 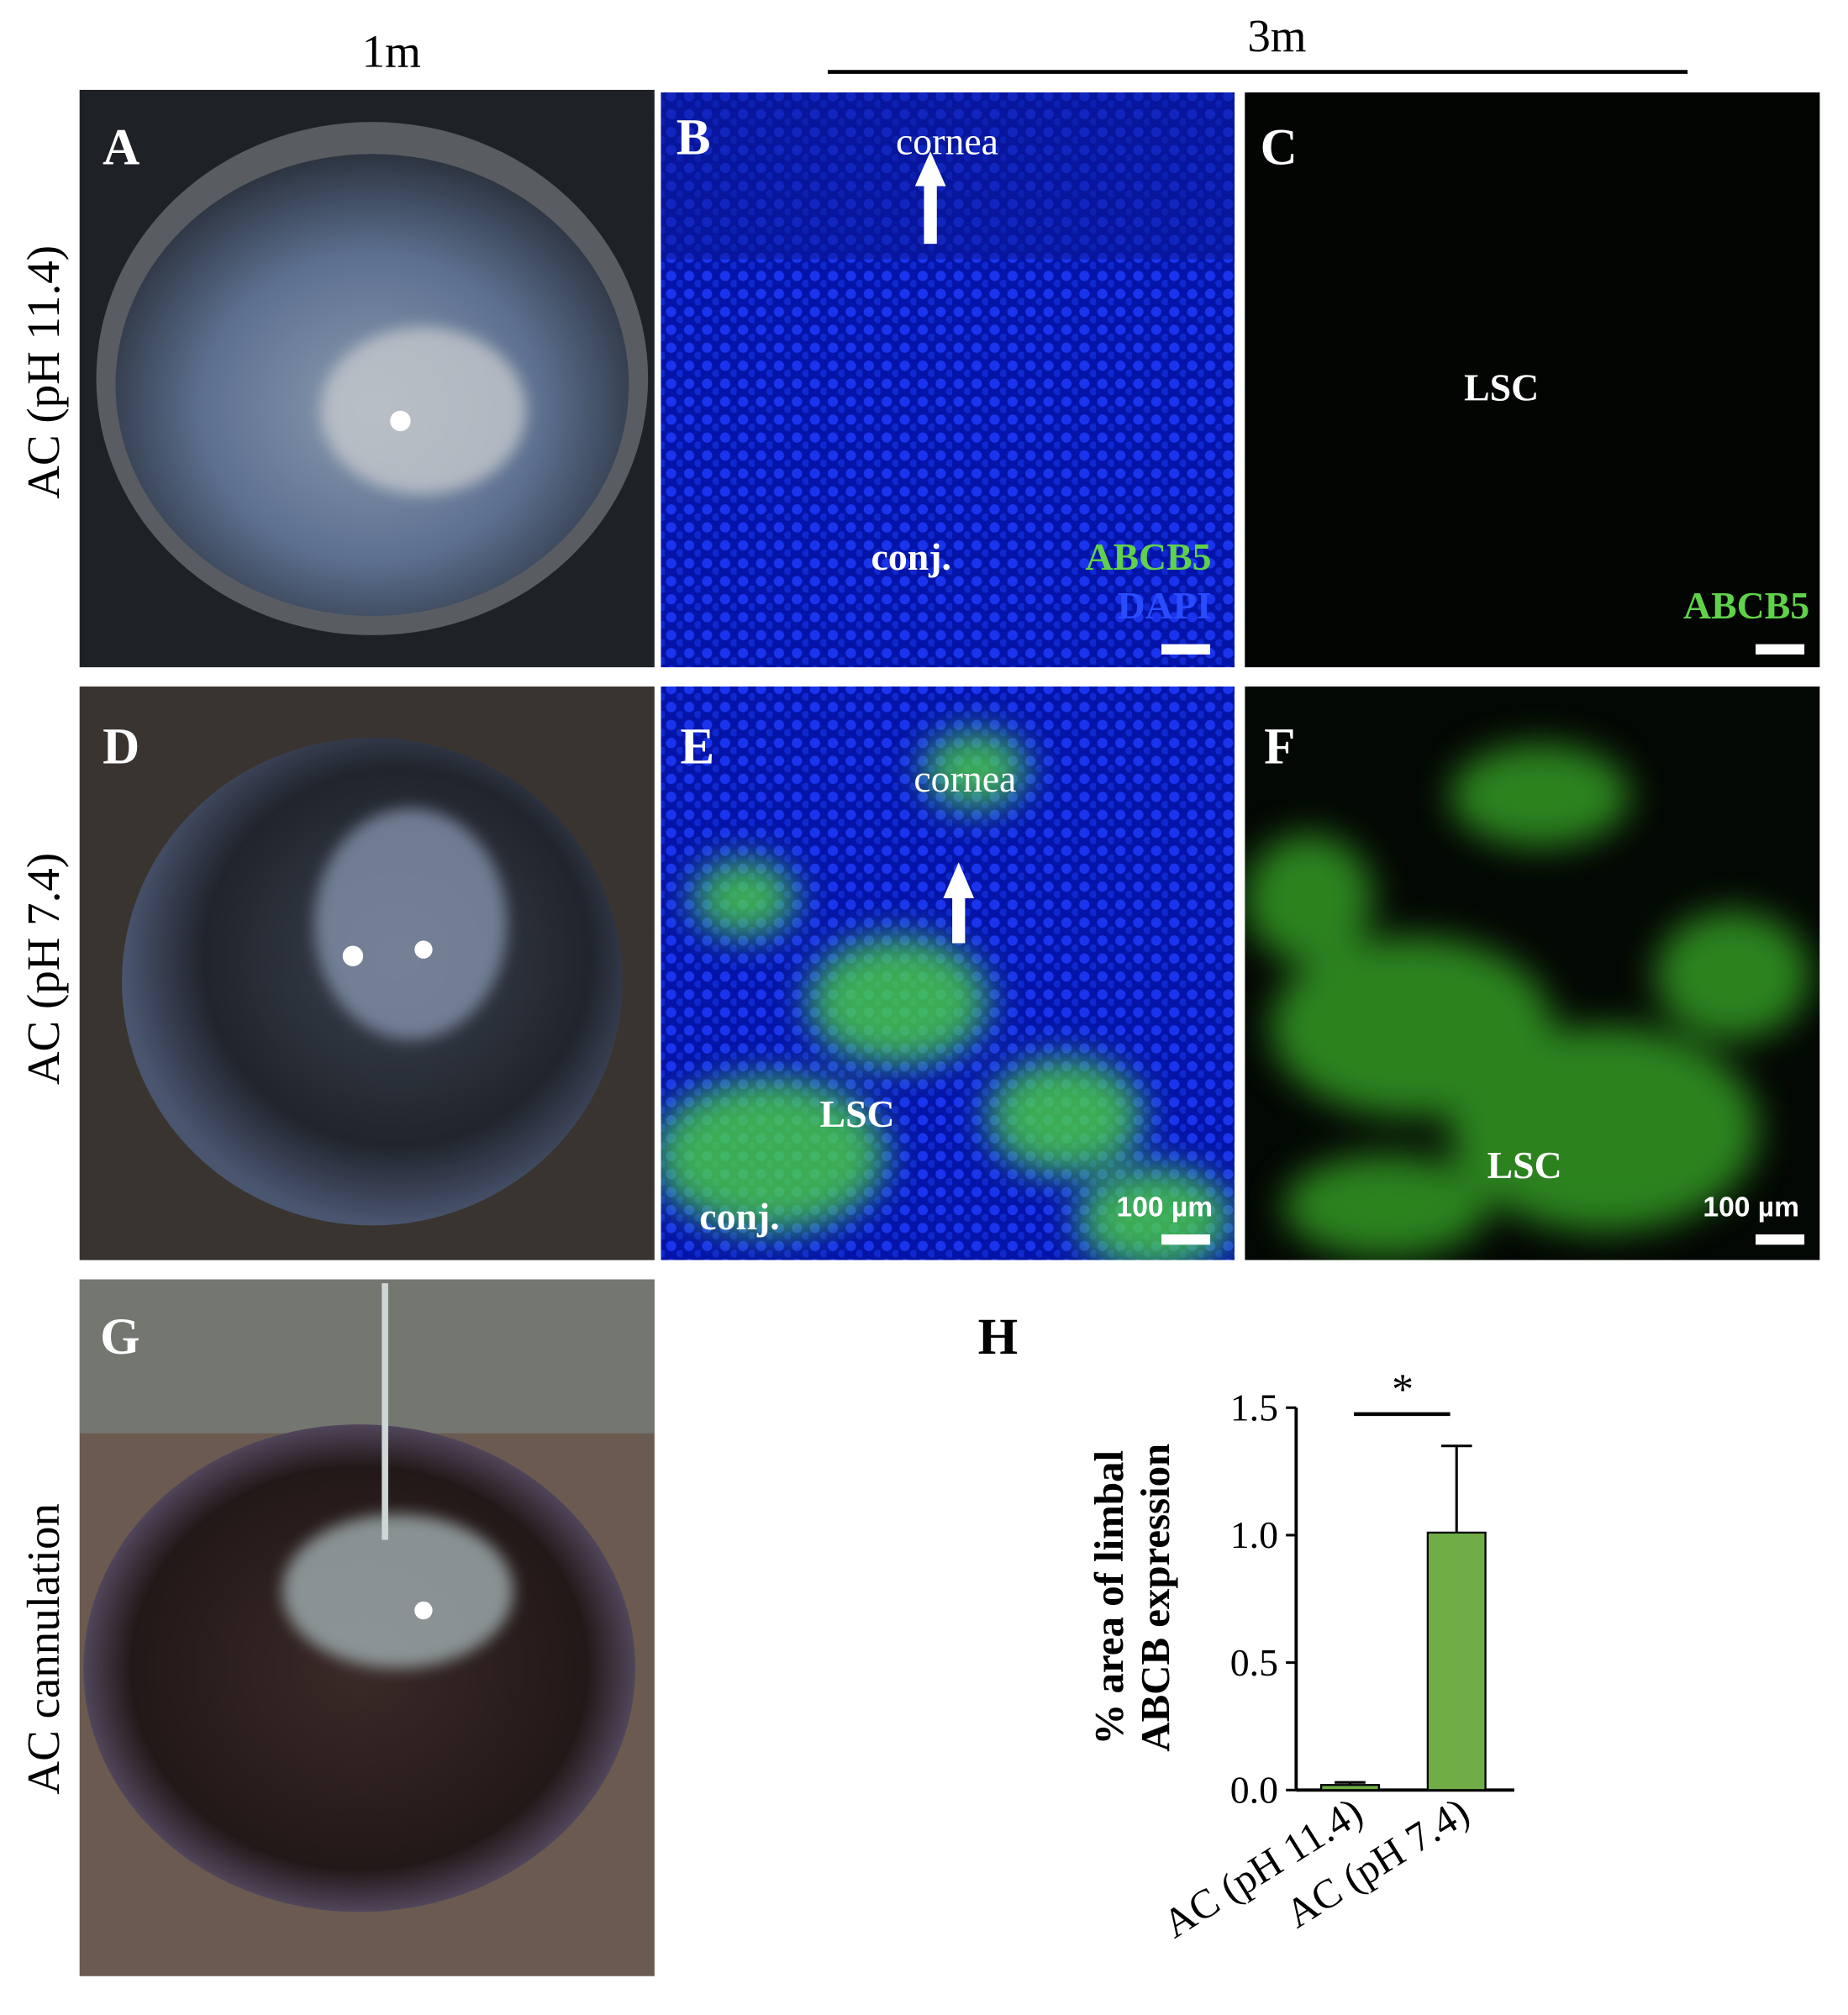 I want to click on y-tick-label: 0.5, so click(x=1254, y=1663).